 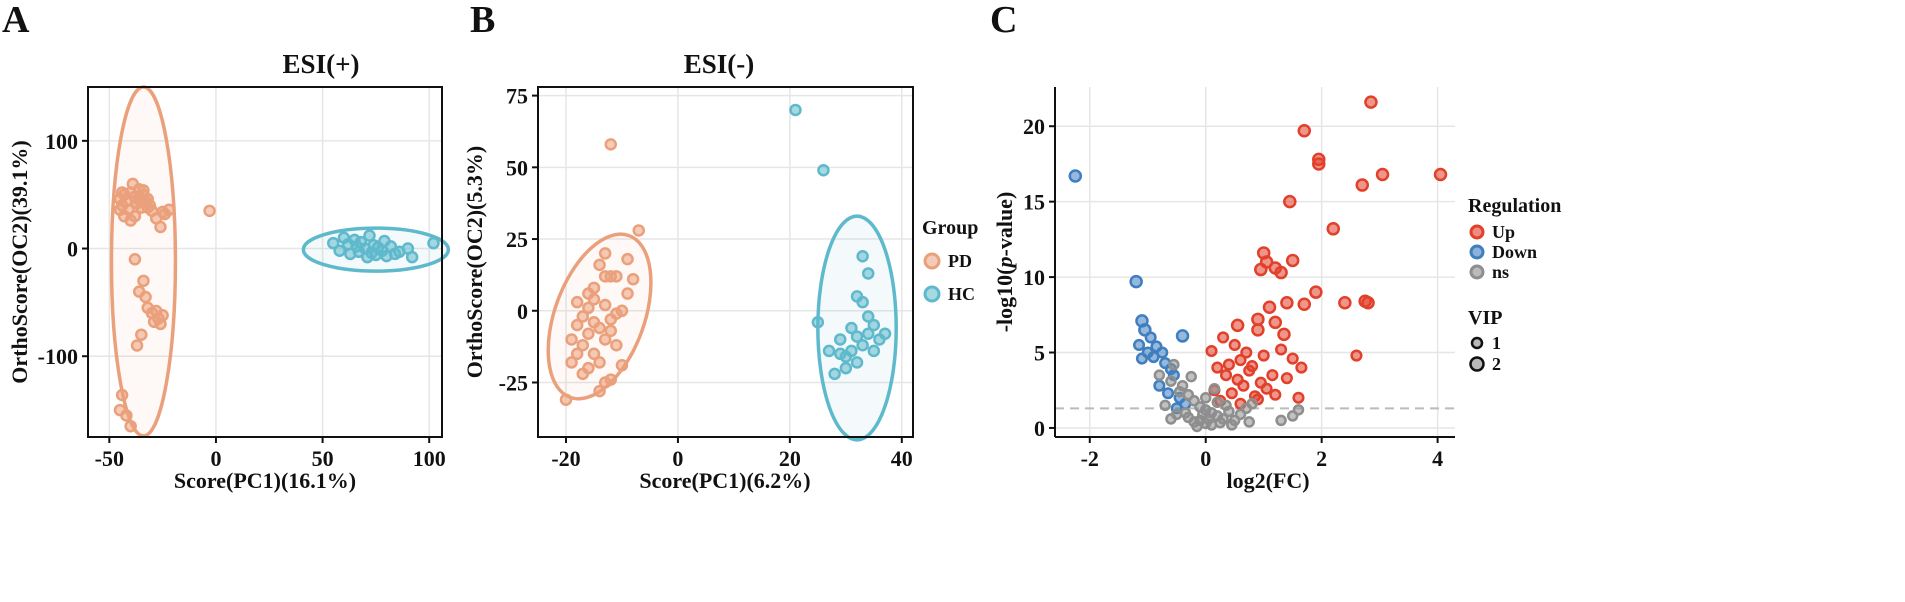 What do you see at coordinates (474, 262) in the screenshot?
I see `panel-b-ylabel: OrthoScore(OC2)(5.3%)` at bounding box center [474, 262].